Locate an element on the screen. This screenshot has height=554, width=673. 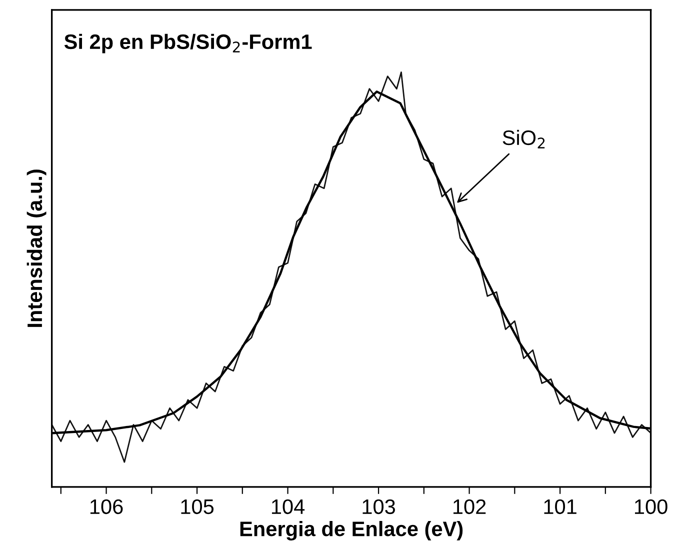
annotation: SiO$_{2}$ is located at coordinates (523, 139).